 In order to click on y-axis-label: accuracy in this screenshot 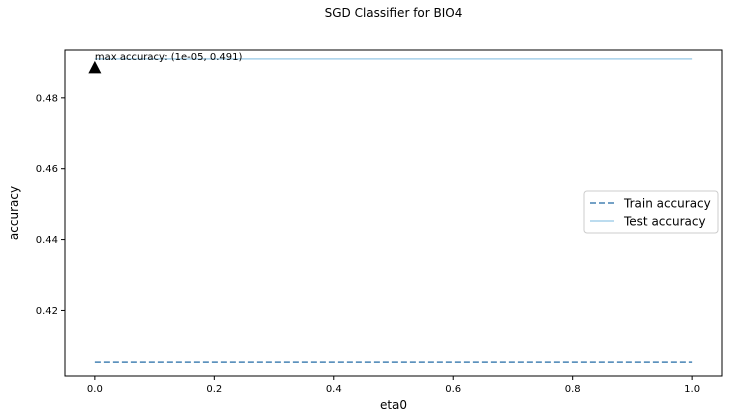, I will do `click(14, 213)`.